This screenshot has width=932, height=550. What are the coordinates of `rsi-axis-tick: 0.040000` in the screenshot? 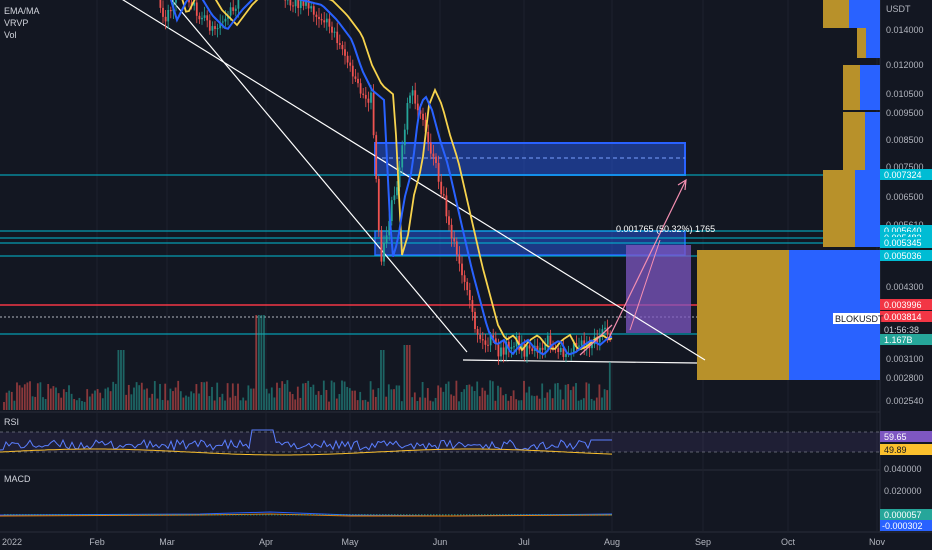 It's located at (903, 469).